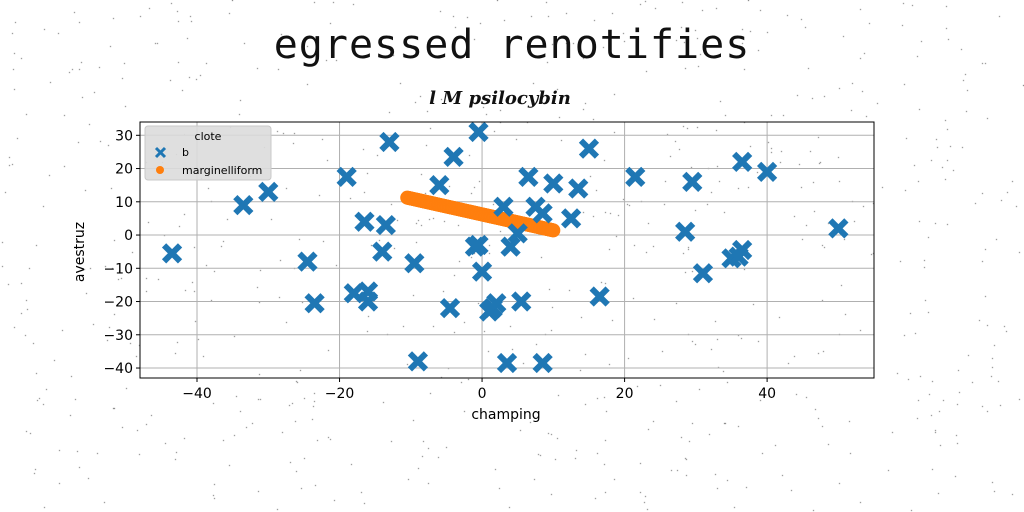 The image size is (1024, 512). I want to click on legend: clote b marginelliform, so click(208, 153).